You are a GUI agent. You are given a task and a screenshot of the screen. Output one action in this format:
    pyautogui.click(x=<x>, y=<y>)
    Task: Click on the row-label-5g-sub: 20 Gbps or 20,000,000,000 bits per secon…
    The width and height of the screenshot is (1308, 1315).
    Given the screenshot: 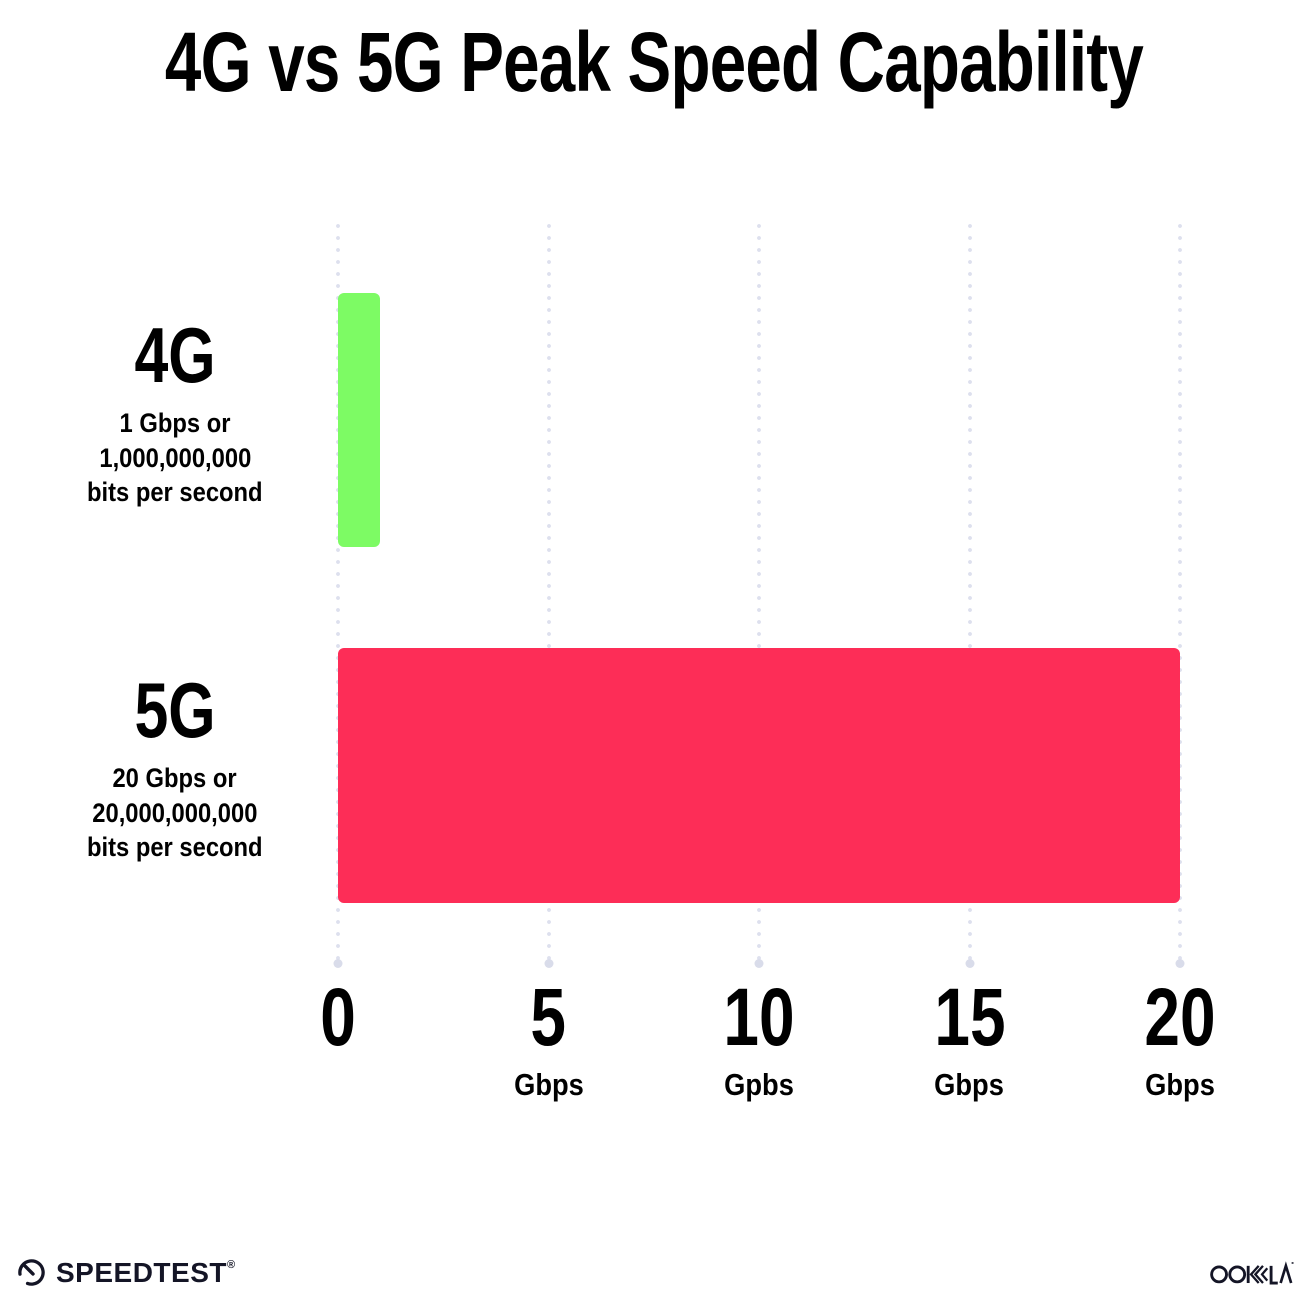 What is the action you would take?
    pyautogui.click(x=175, y=813)
    